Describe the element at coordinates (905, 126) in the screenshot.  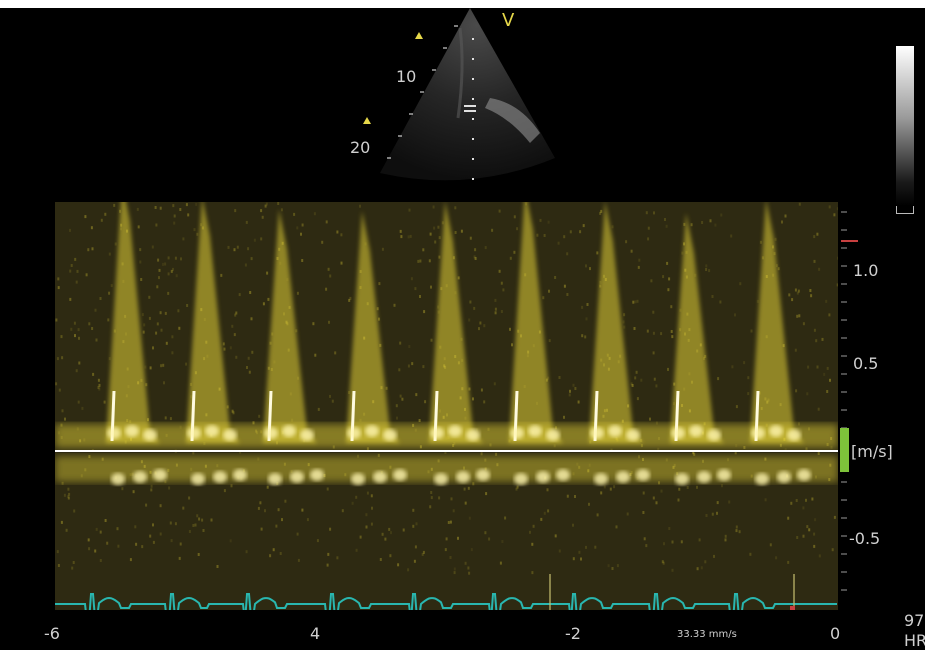
I see `grayscale-bar` at that location.